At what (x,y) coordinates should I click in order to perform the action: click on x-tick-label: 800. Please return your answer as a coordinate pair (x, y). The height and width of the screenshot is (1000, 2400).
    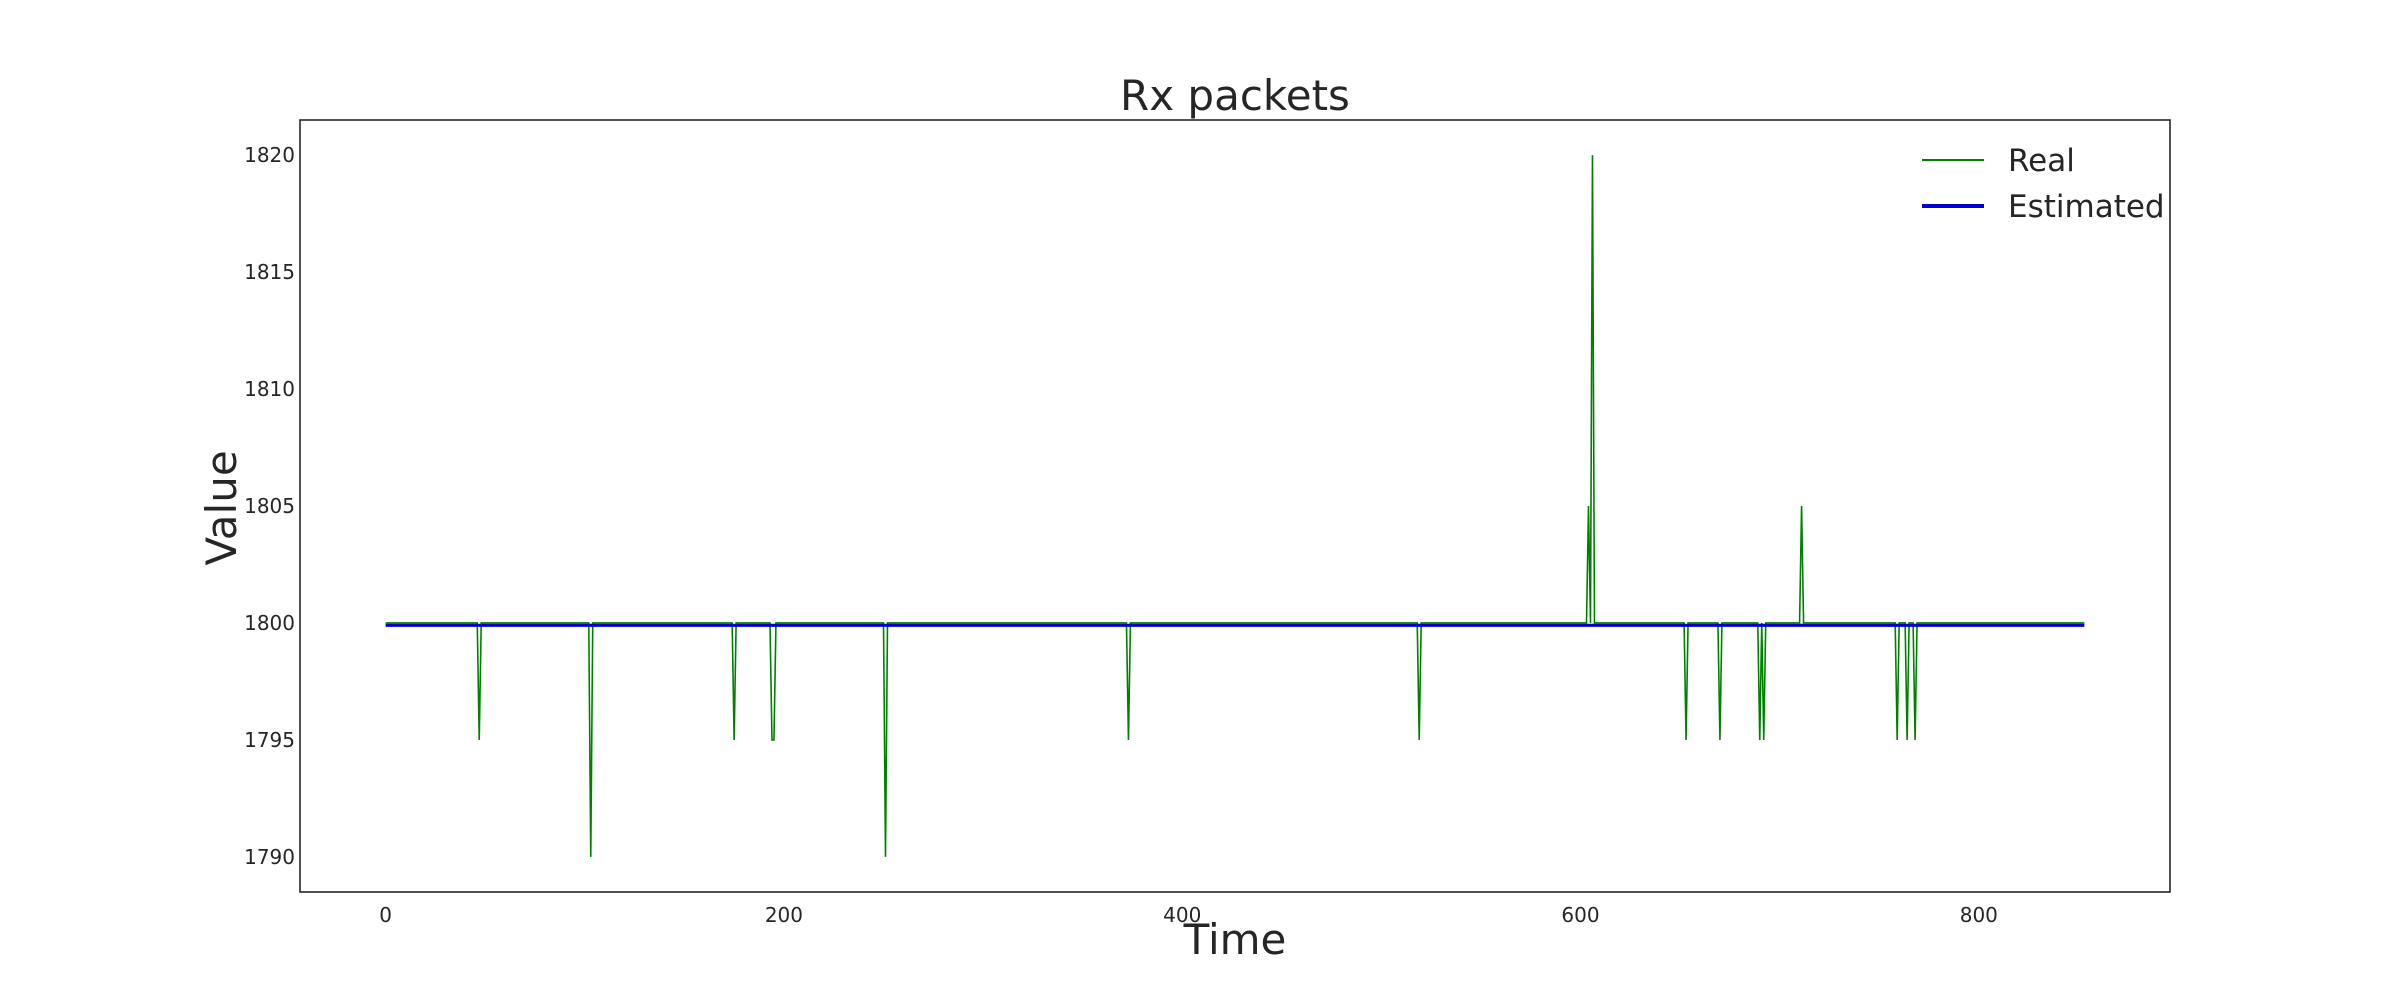
    Looking at the image, I should click on (1979, 915).